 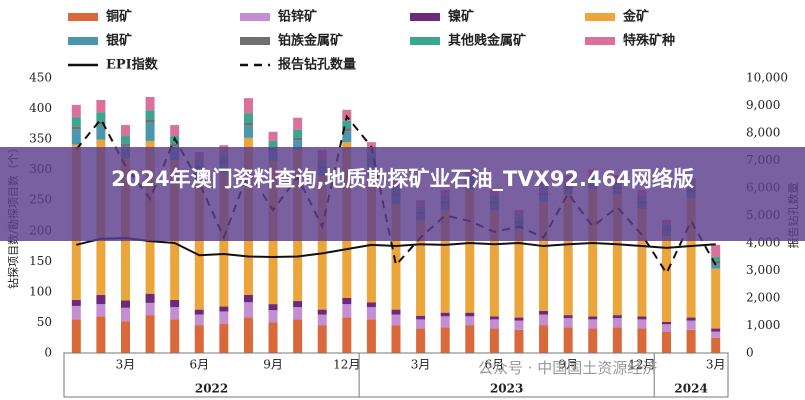 I want to click on watermark: 公众号 · 中国国土资源经济, so click(x=568, y=368).